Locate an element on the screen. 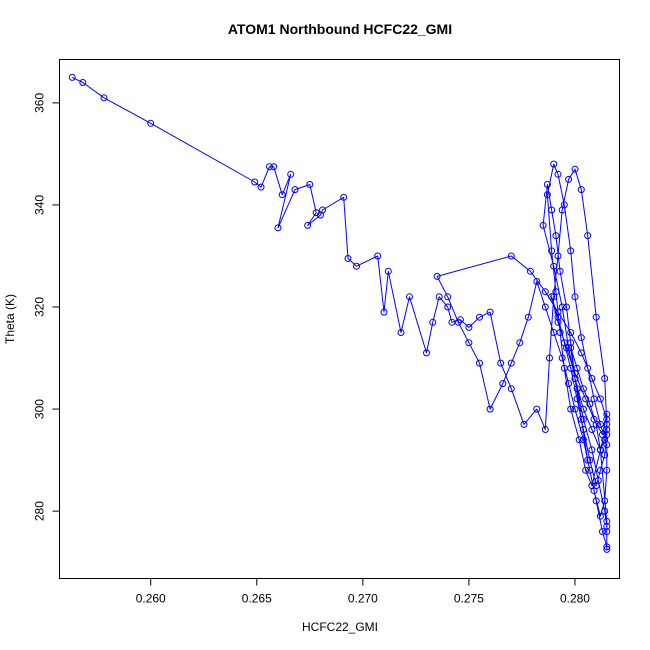 Image resolution: width=650 pixels, height=650 pixels. x-axis: 0.260 0.265 0.270 0.275 0.280 is located at coordinates (363, 592).